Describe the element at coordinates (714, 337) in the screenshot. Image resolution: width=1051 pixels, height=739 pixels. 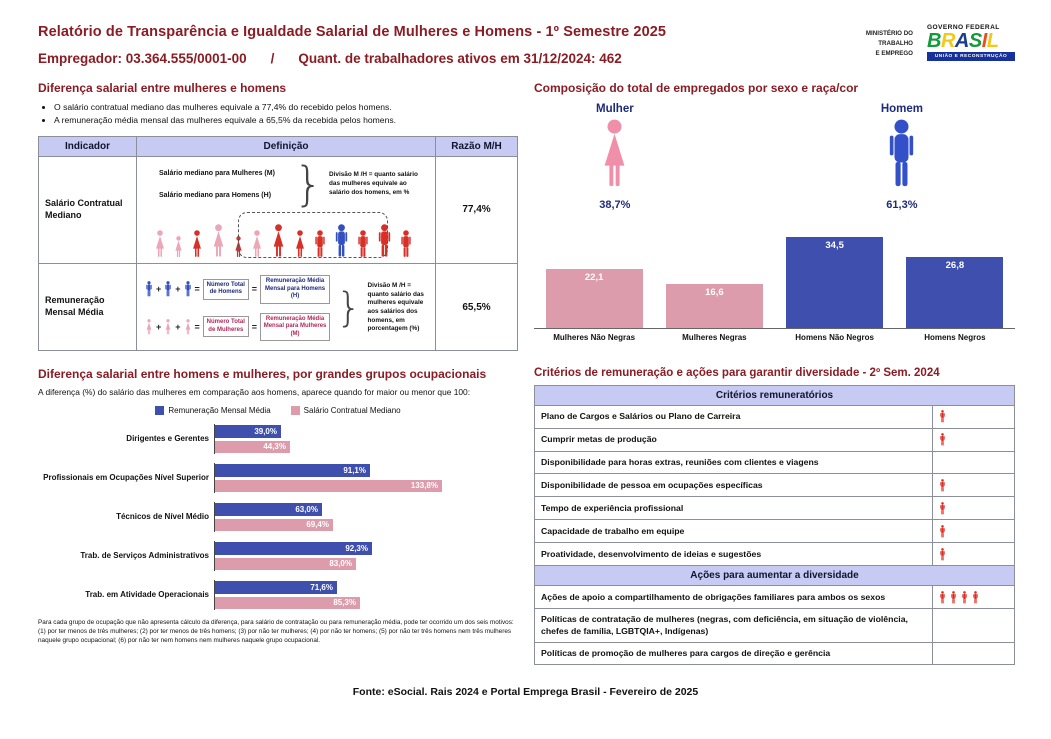
I see `bar-category-label: Mulheres Negras` at that location.